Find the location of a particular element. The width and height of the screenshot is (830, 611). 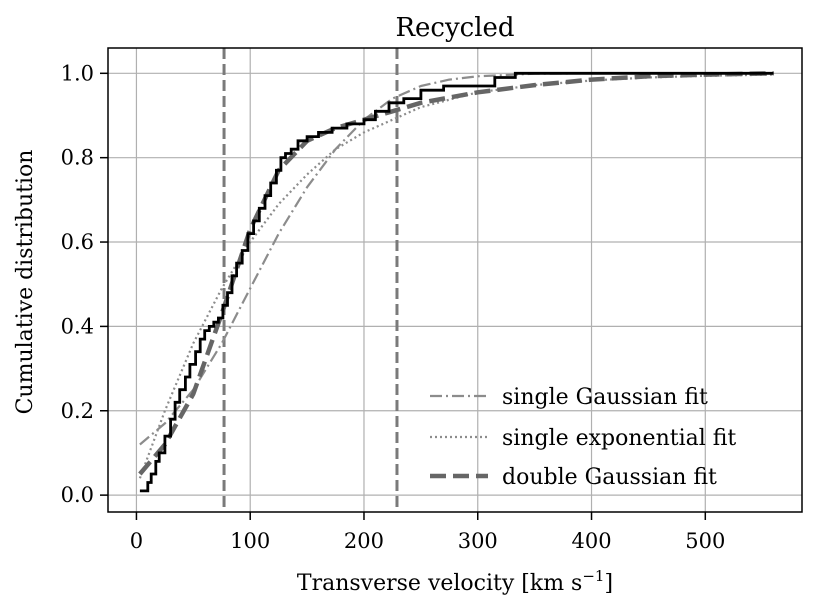

legend-label: single exponential fit is located at coordinates (619, 438).